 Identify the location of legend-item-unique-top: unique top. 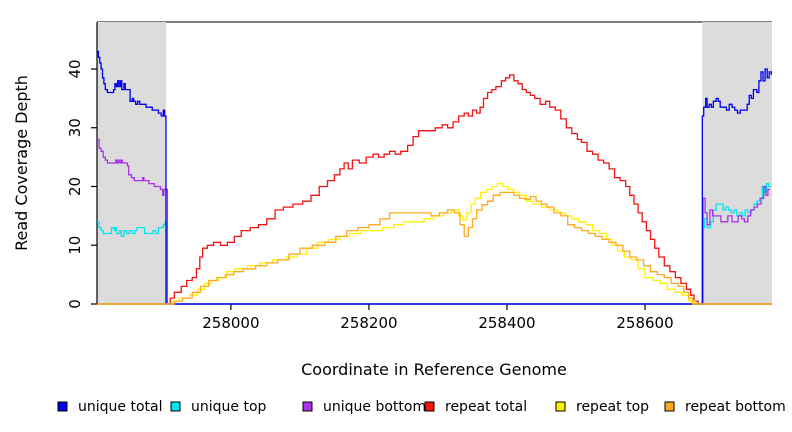
(218, 407).